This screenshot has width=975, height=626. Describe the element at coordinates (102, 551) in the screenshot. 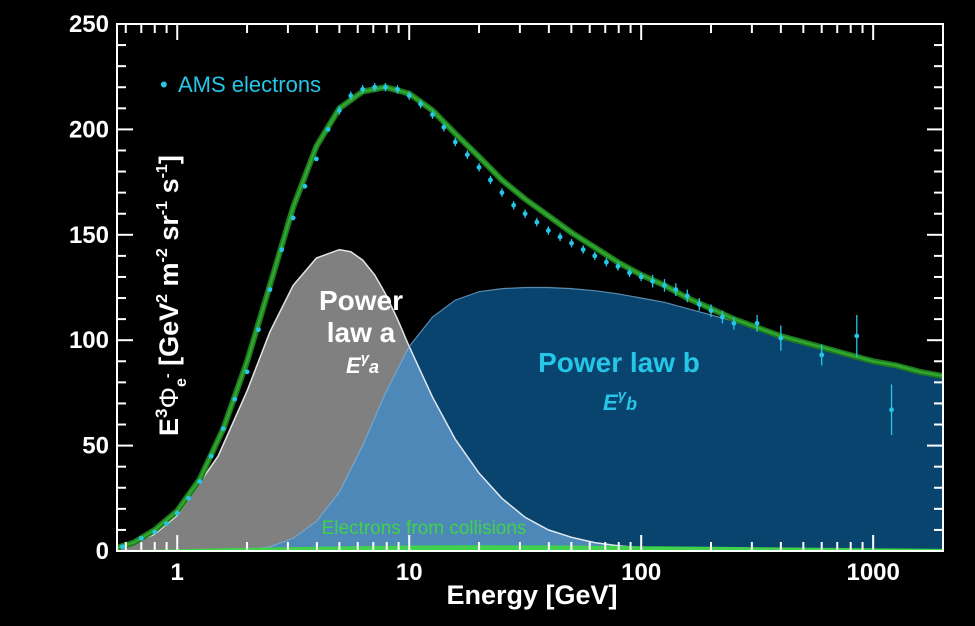

I see `y-tick-label: 0` at that location.